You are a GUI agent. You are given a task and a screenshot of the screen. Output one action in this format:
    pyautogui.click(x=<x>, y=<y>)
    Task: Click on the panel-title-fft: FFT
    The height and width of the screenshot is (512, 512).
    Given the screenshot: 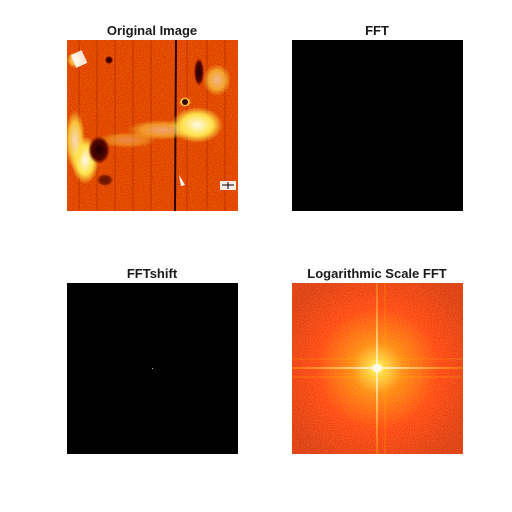 What is the action you would take?
    pyautogui.click(x=377, y=30)
    